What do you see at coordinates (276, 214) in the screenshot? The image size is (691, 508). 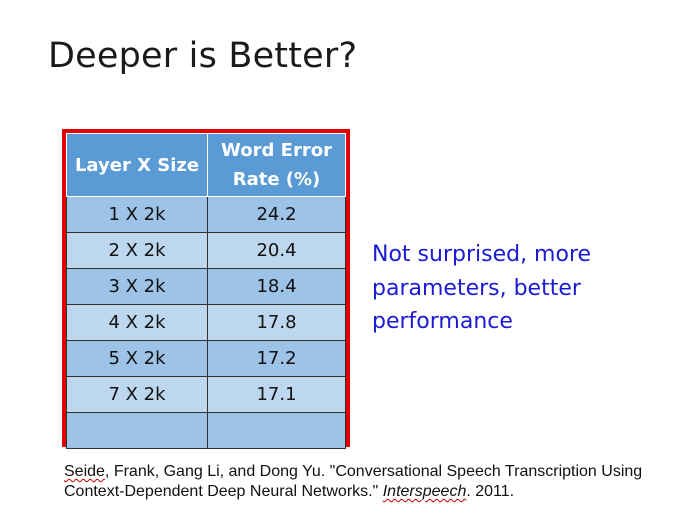 I see `cell-word-error-rate: 24.2` at bounding box center [276, 214].